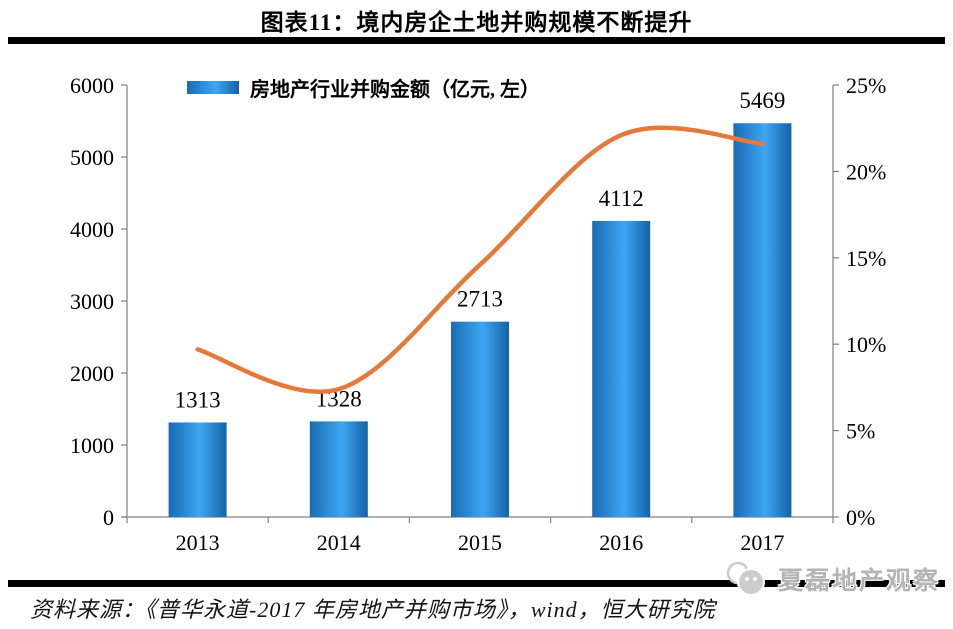 This screenshot has width=953, height=629. I want to click on left-axis-tick-label: 3000, so click(92, 301).